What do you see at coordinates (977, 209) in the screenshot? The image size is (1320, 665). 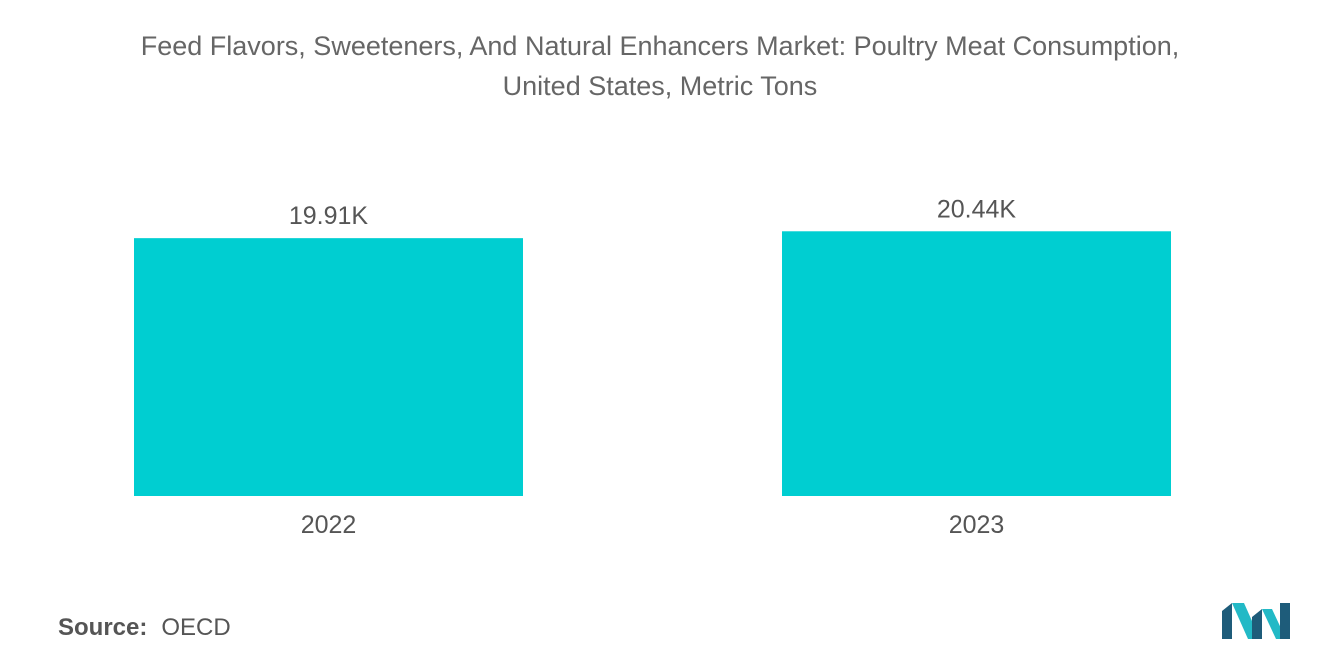 I see `value-label-2023: 20.44K` at bounding box center [977, 209].